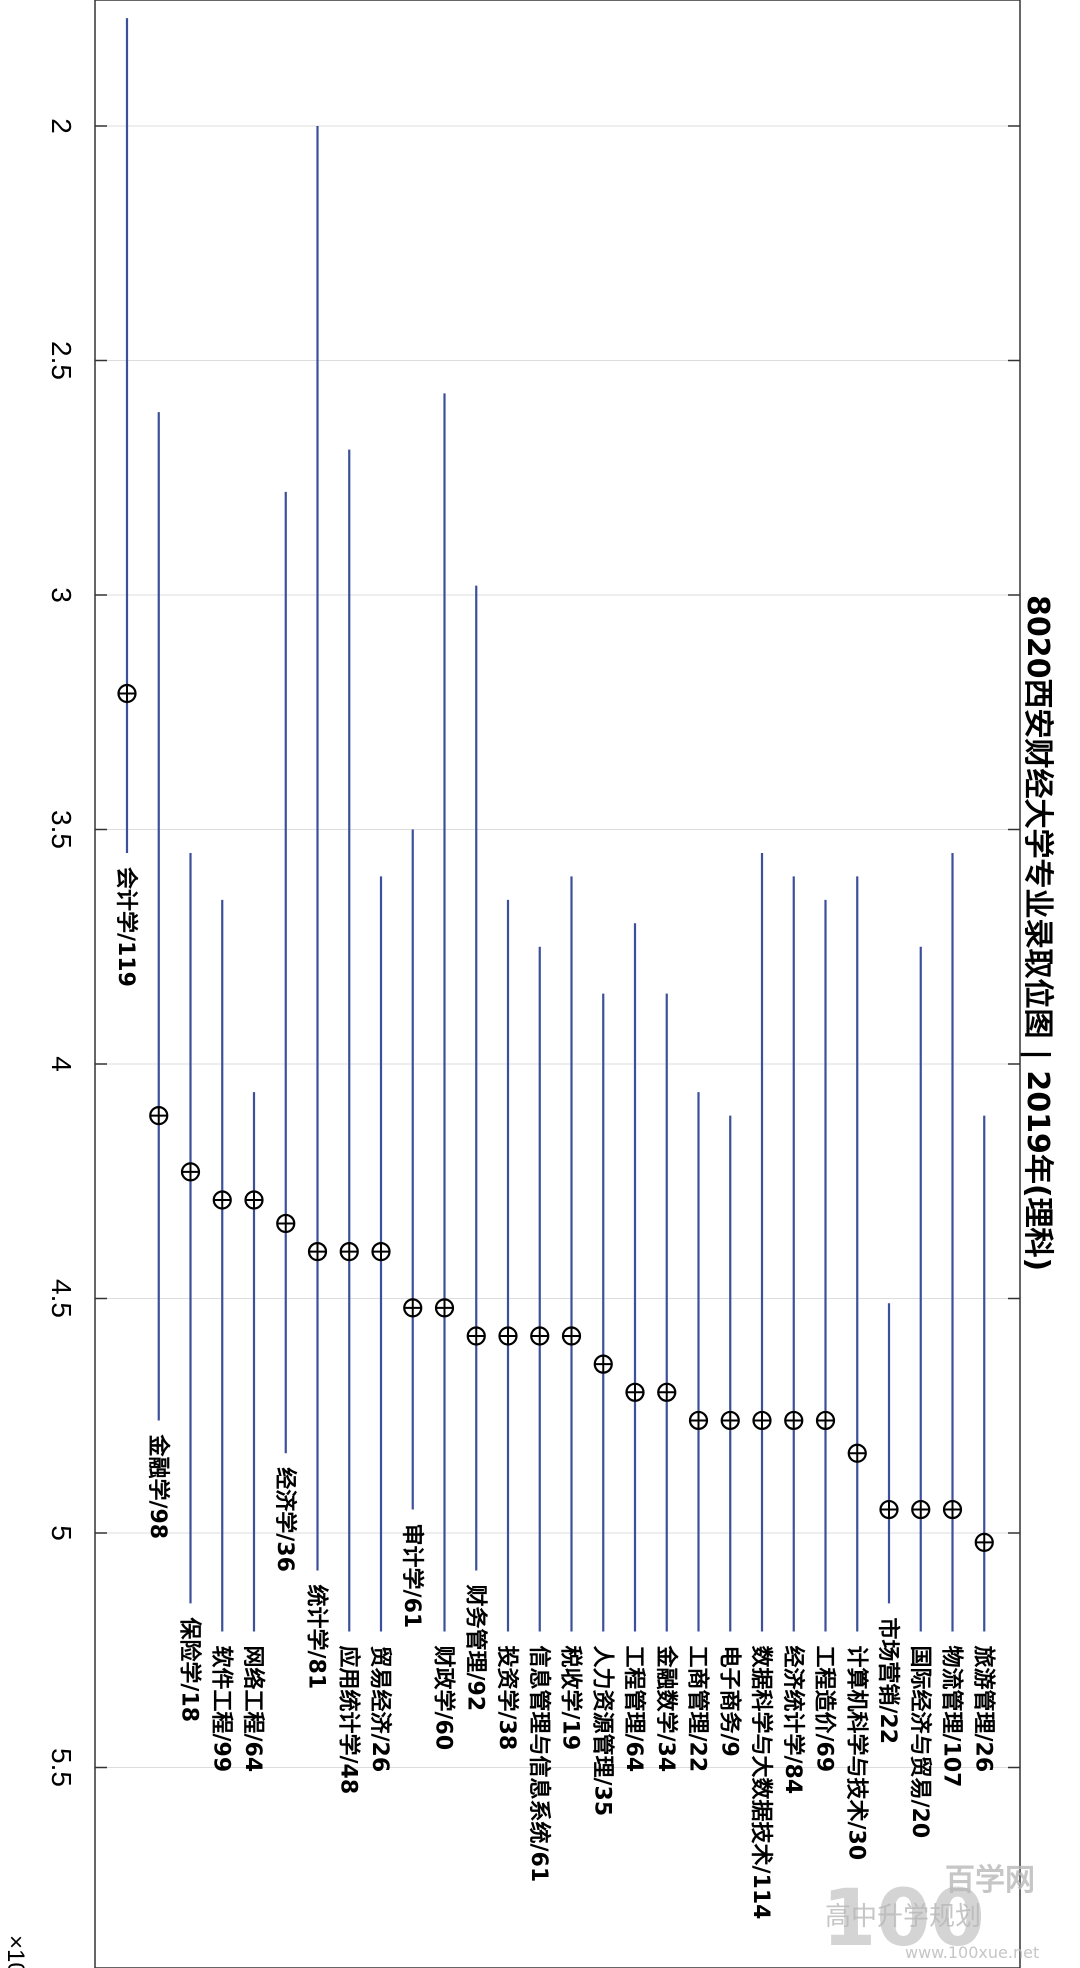  Describe the element at coordinates (698, 1708) in the screenshot. I see `category-label: 工商管理/22` at that location.